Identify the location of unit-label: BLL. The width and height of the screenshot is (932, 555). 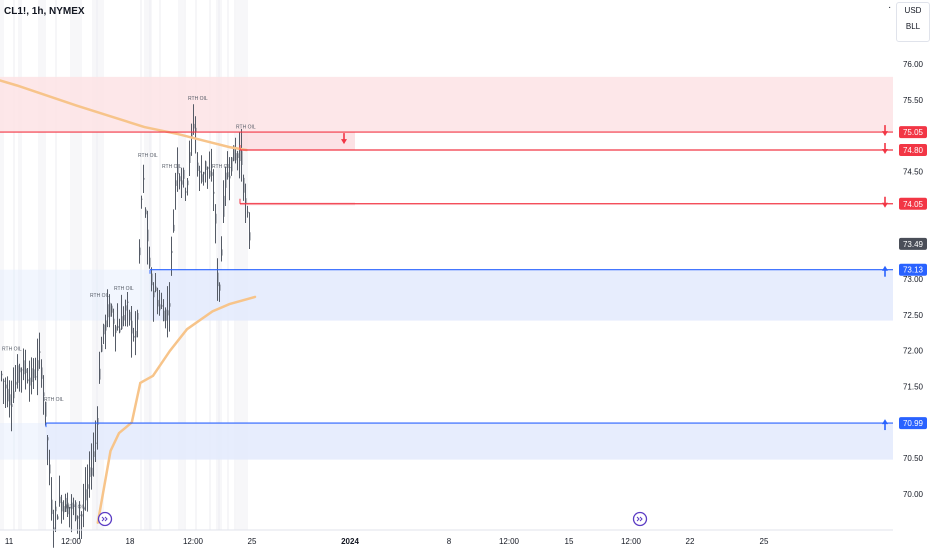
(913, 26).